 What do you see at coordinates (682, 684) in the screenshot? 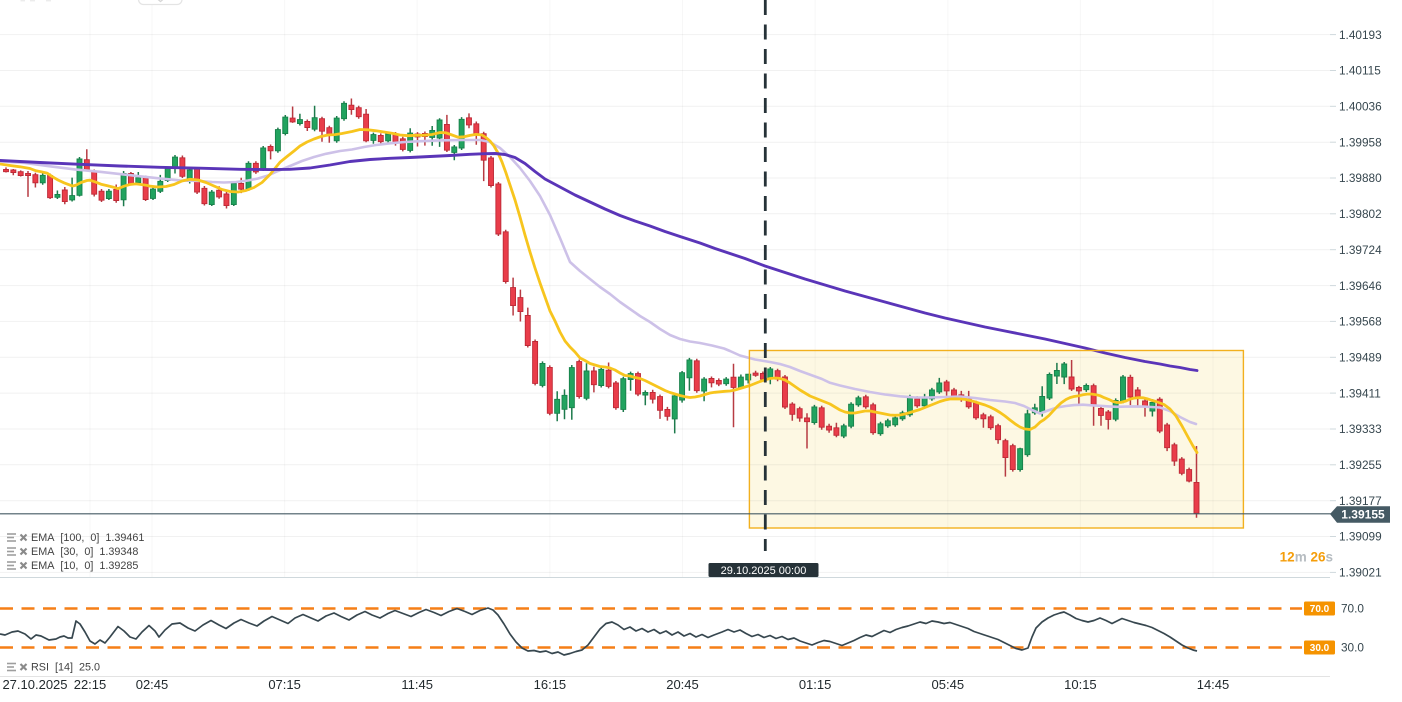
I see `svg-text: 20:45` at bounding box center [682, 684].